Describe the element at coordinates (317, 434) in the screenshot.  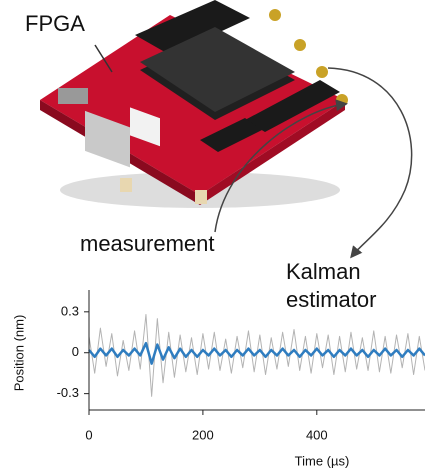
I see `x-tick-label: 400` at that location.